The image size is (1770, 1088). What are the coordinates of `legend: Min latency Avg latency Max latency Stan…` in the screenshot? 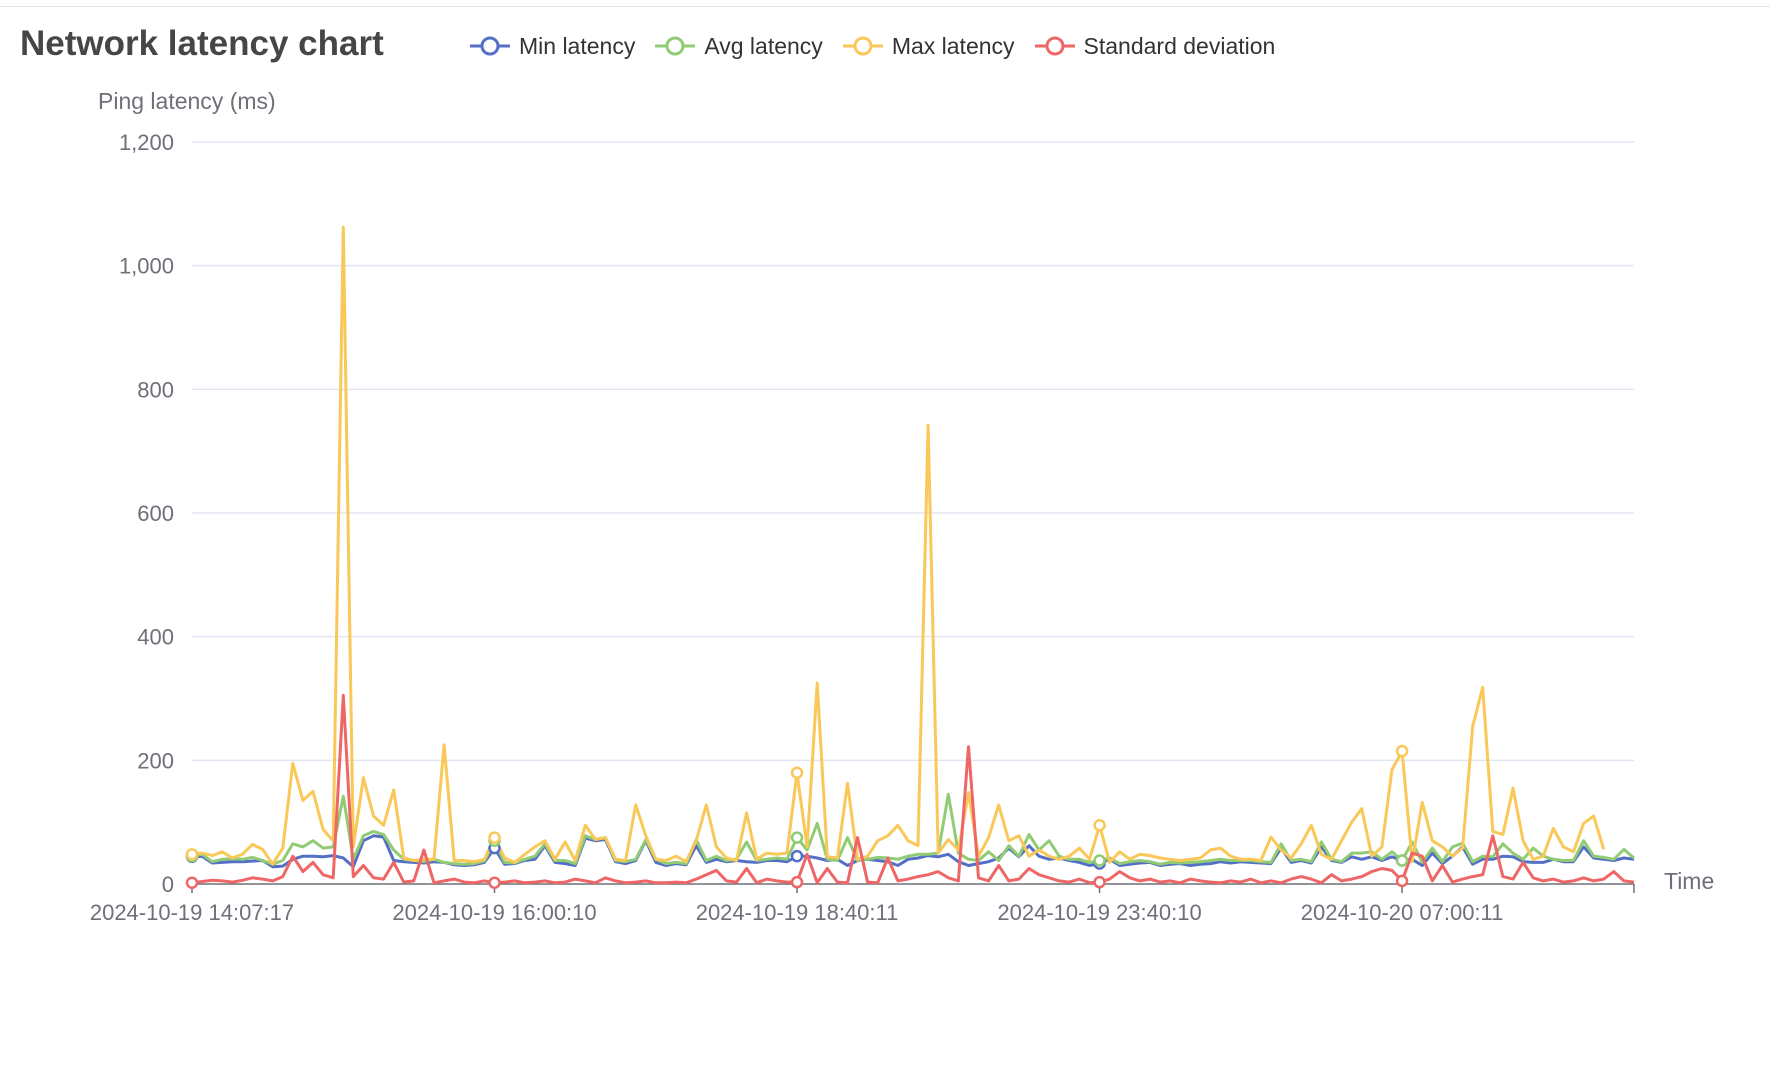 It's located at (882, 46).